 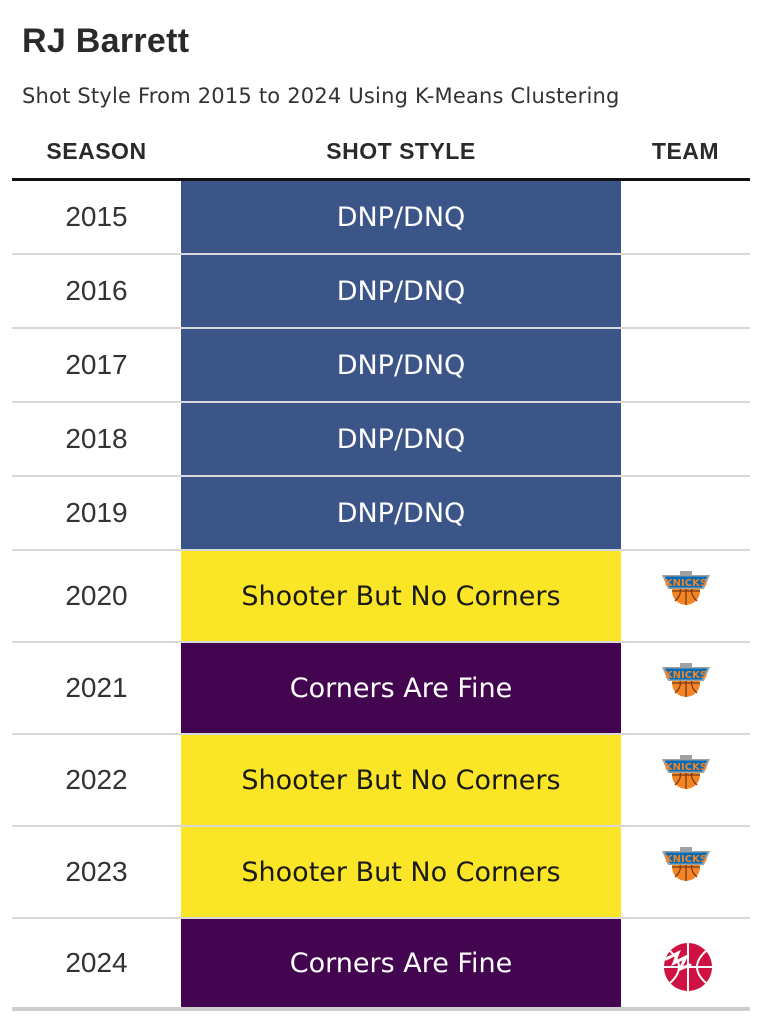 I want to click on table-row: 2022 Shooter But No Corners KNICKS, so click(x=381, y=781).